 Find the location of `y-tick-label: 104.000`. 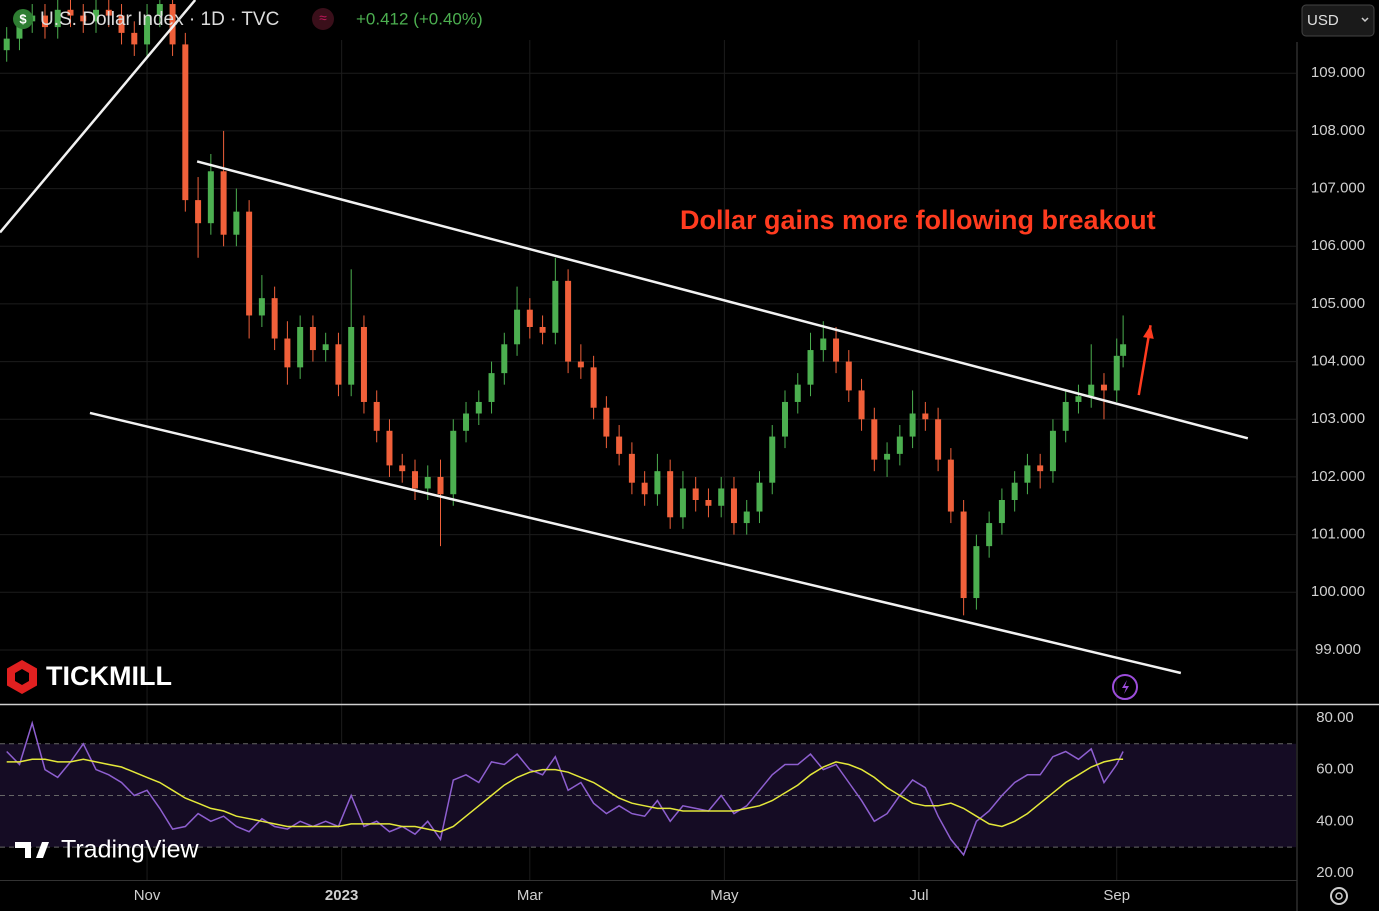

y-tick-label: 104.000 is located at coordinates (1338, 361).